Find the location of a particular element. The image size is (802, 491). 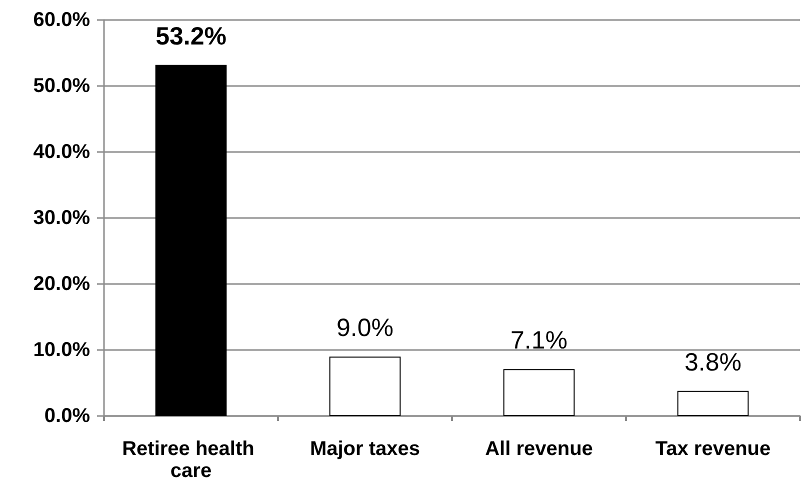

y-tick-label: 40.0% is located at coordinates (61, 152).